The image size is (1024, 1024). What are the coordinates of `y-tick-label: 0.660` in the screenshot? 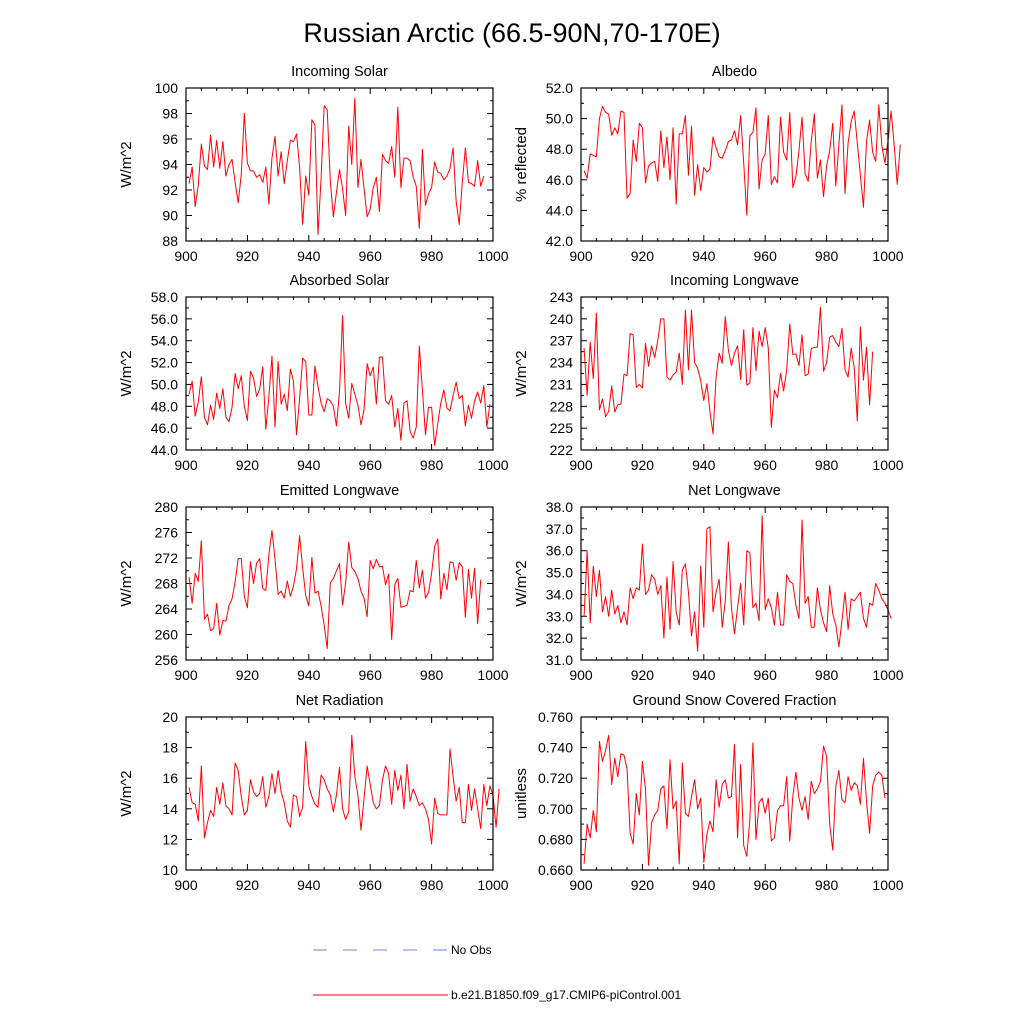 It's located at (555, 870).